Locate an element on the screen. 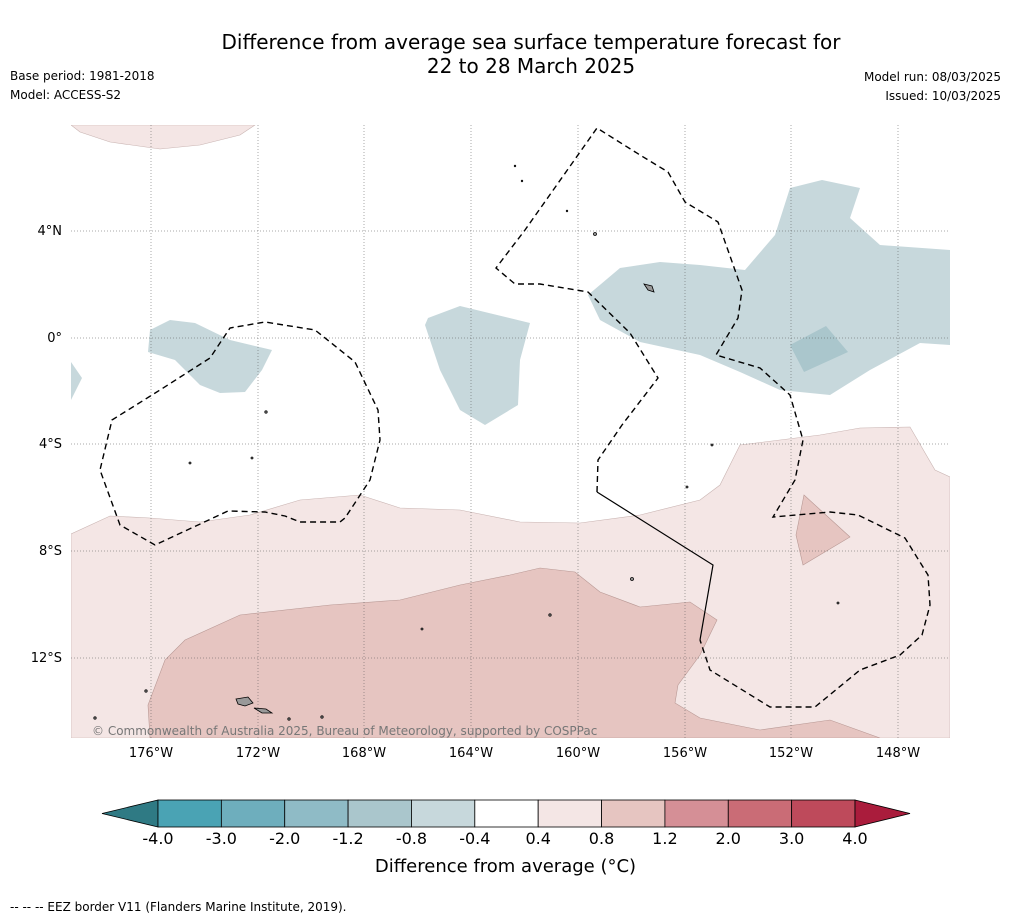  colorbar-extend-low is located at coordinates (130, 813).